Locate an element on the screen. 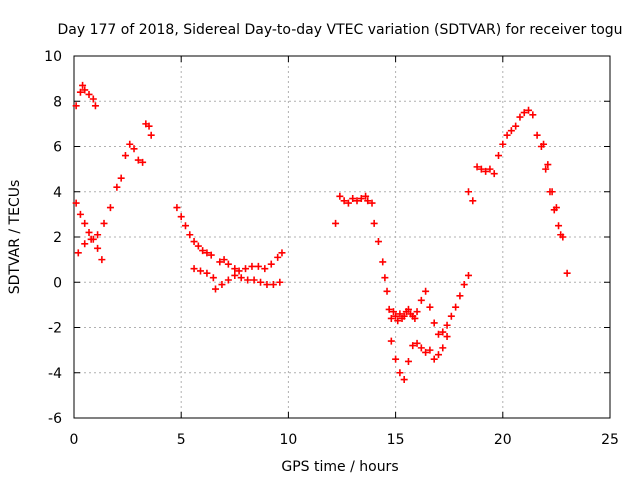 The height and width of the screenshot is (480, 640). y-tick-label: 8 is located at coordinates (57, 102).